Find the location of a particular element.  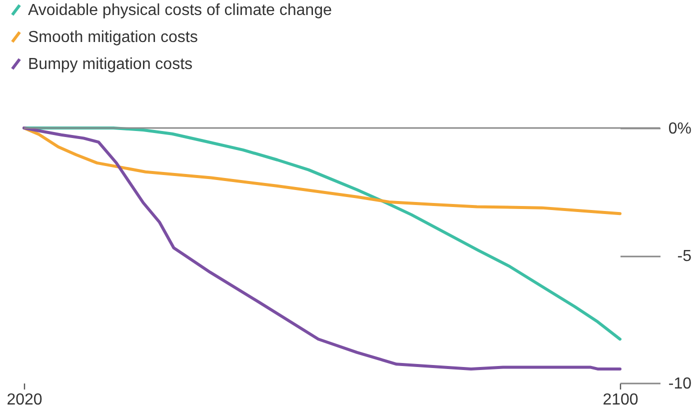

y-tick-label: -5 is located at coordinates (684, 256).